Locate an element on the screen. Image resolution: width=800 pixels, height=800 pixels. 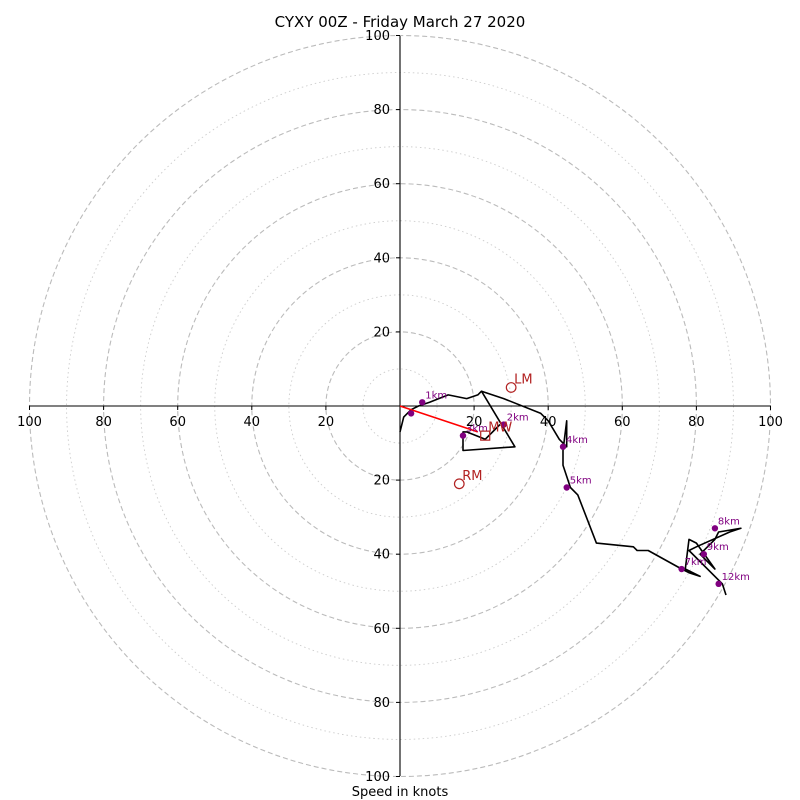
height-label: 12km is located at coordinates (736, 577).